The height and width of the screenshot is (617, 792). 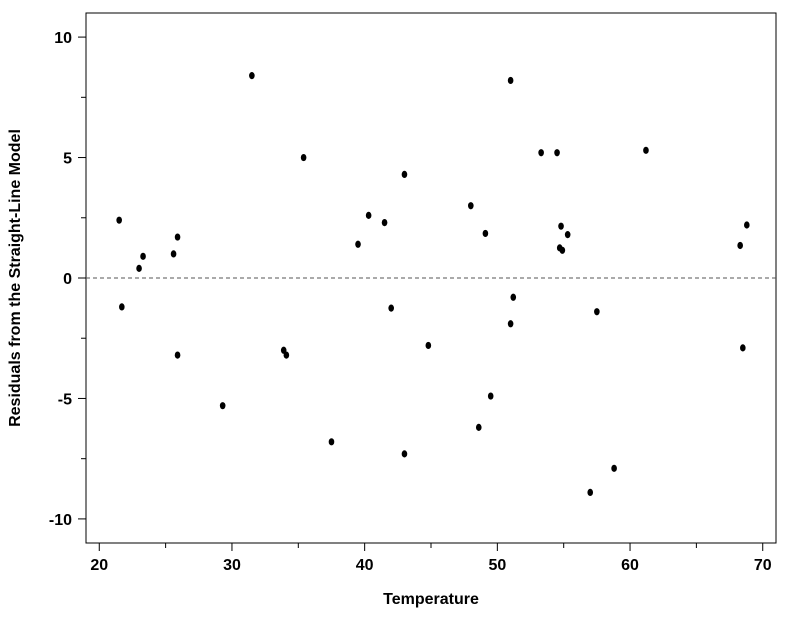 I want to click on y-axis-label: Residuals from the Straight-Line Model, so click(x=15, y=278).